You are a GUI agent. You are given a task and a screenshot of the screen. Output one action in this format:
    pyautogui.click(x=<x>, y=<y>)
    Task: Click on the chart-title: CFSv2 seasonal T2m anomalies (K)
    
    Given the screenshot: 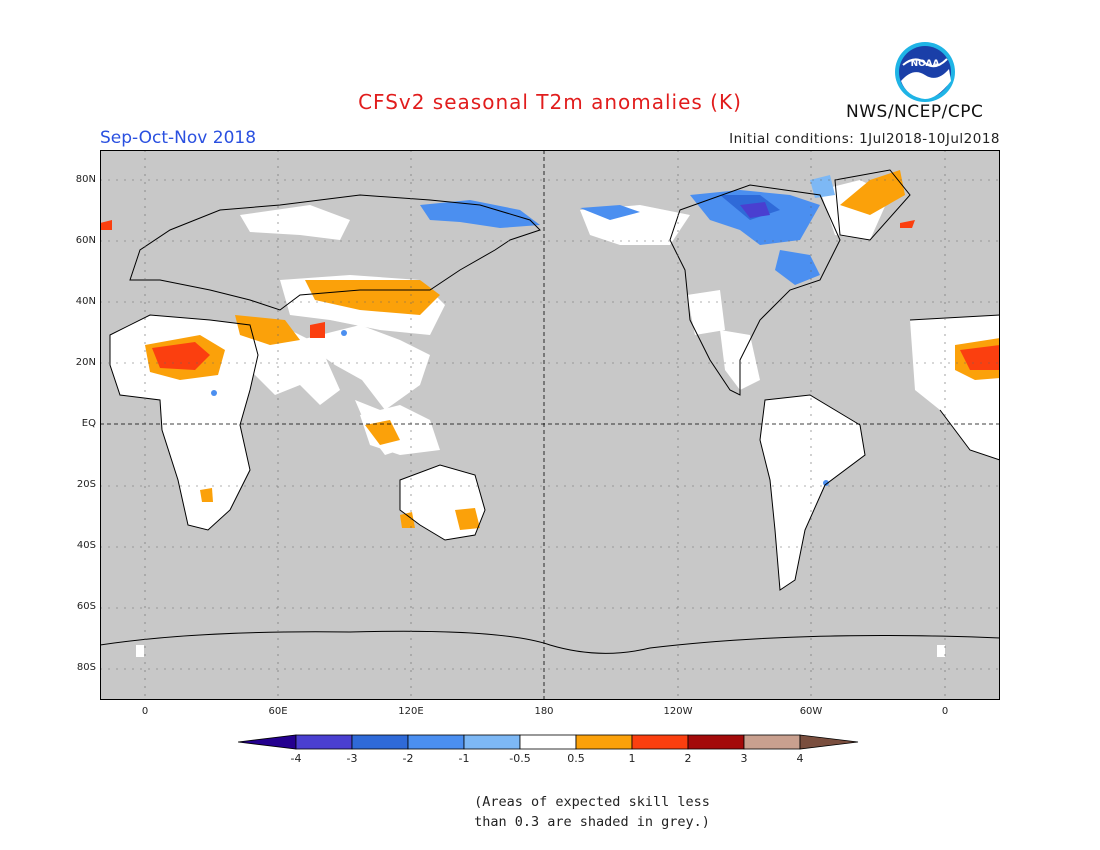 What is the action you would take?
    pyautogui.click(x=550, y=102)
    